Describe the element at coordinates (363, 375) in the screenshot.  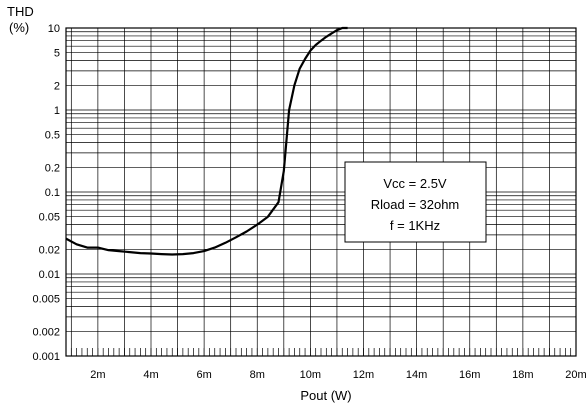
I see `x-tick-label: 12m` at that location.